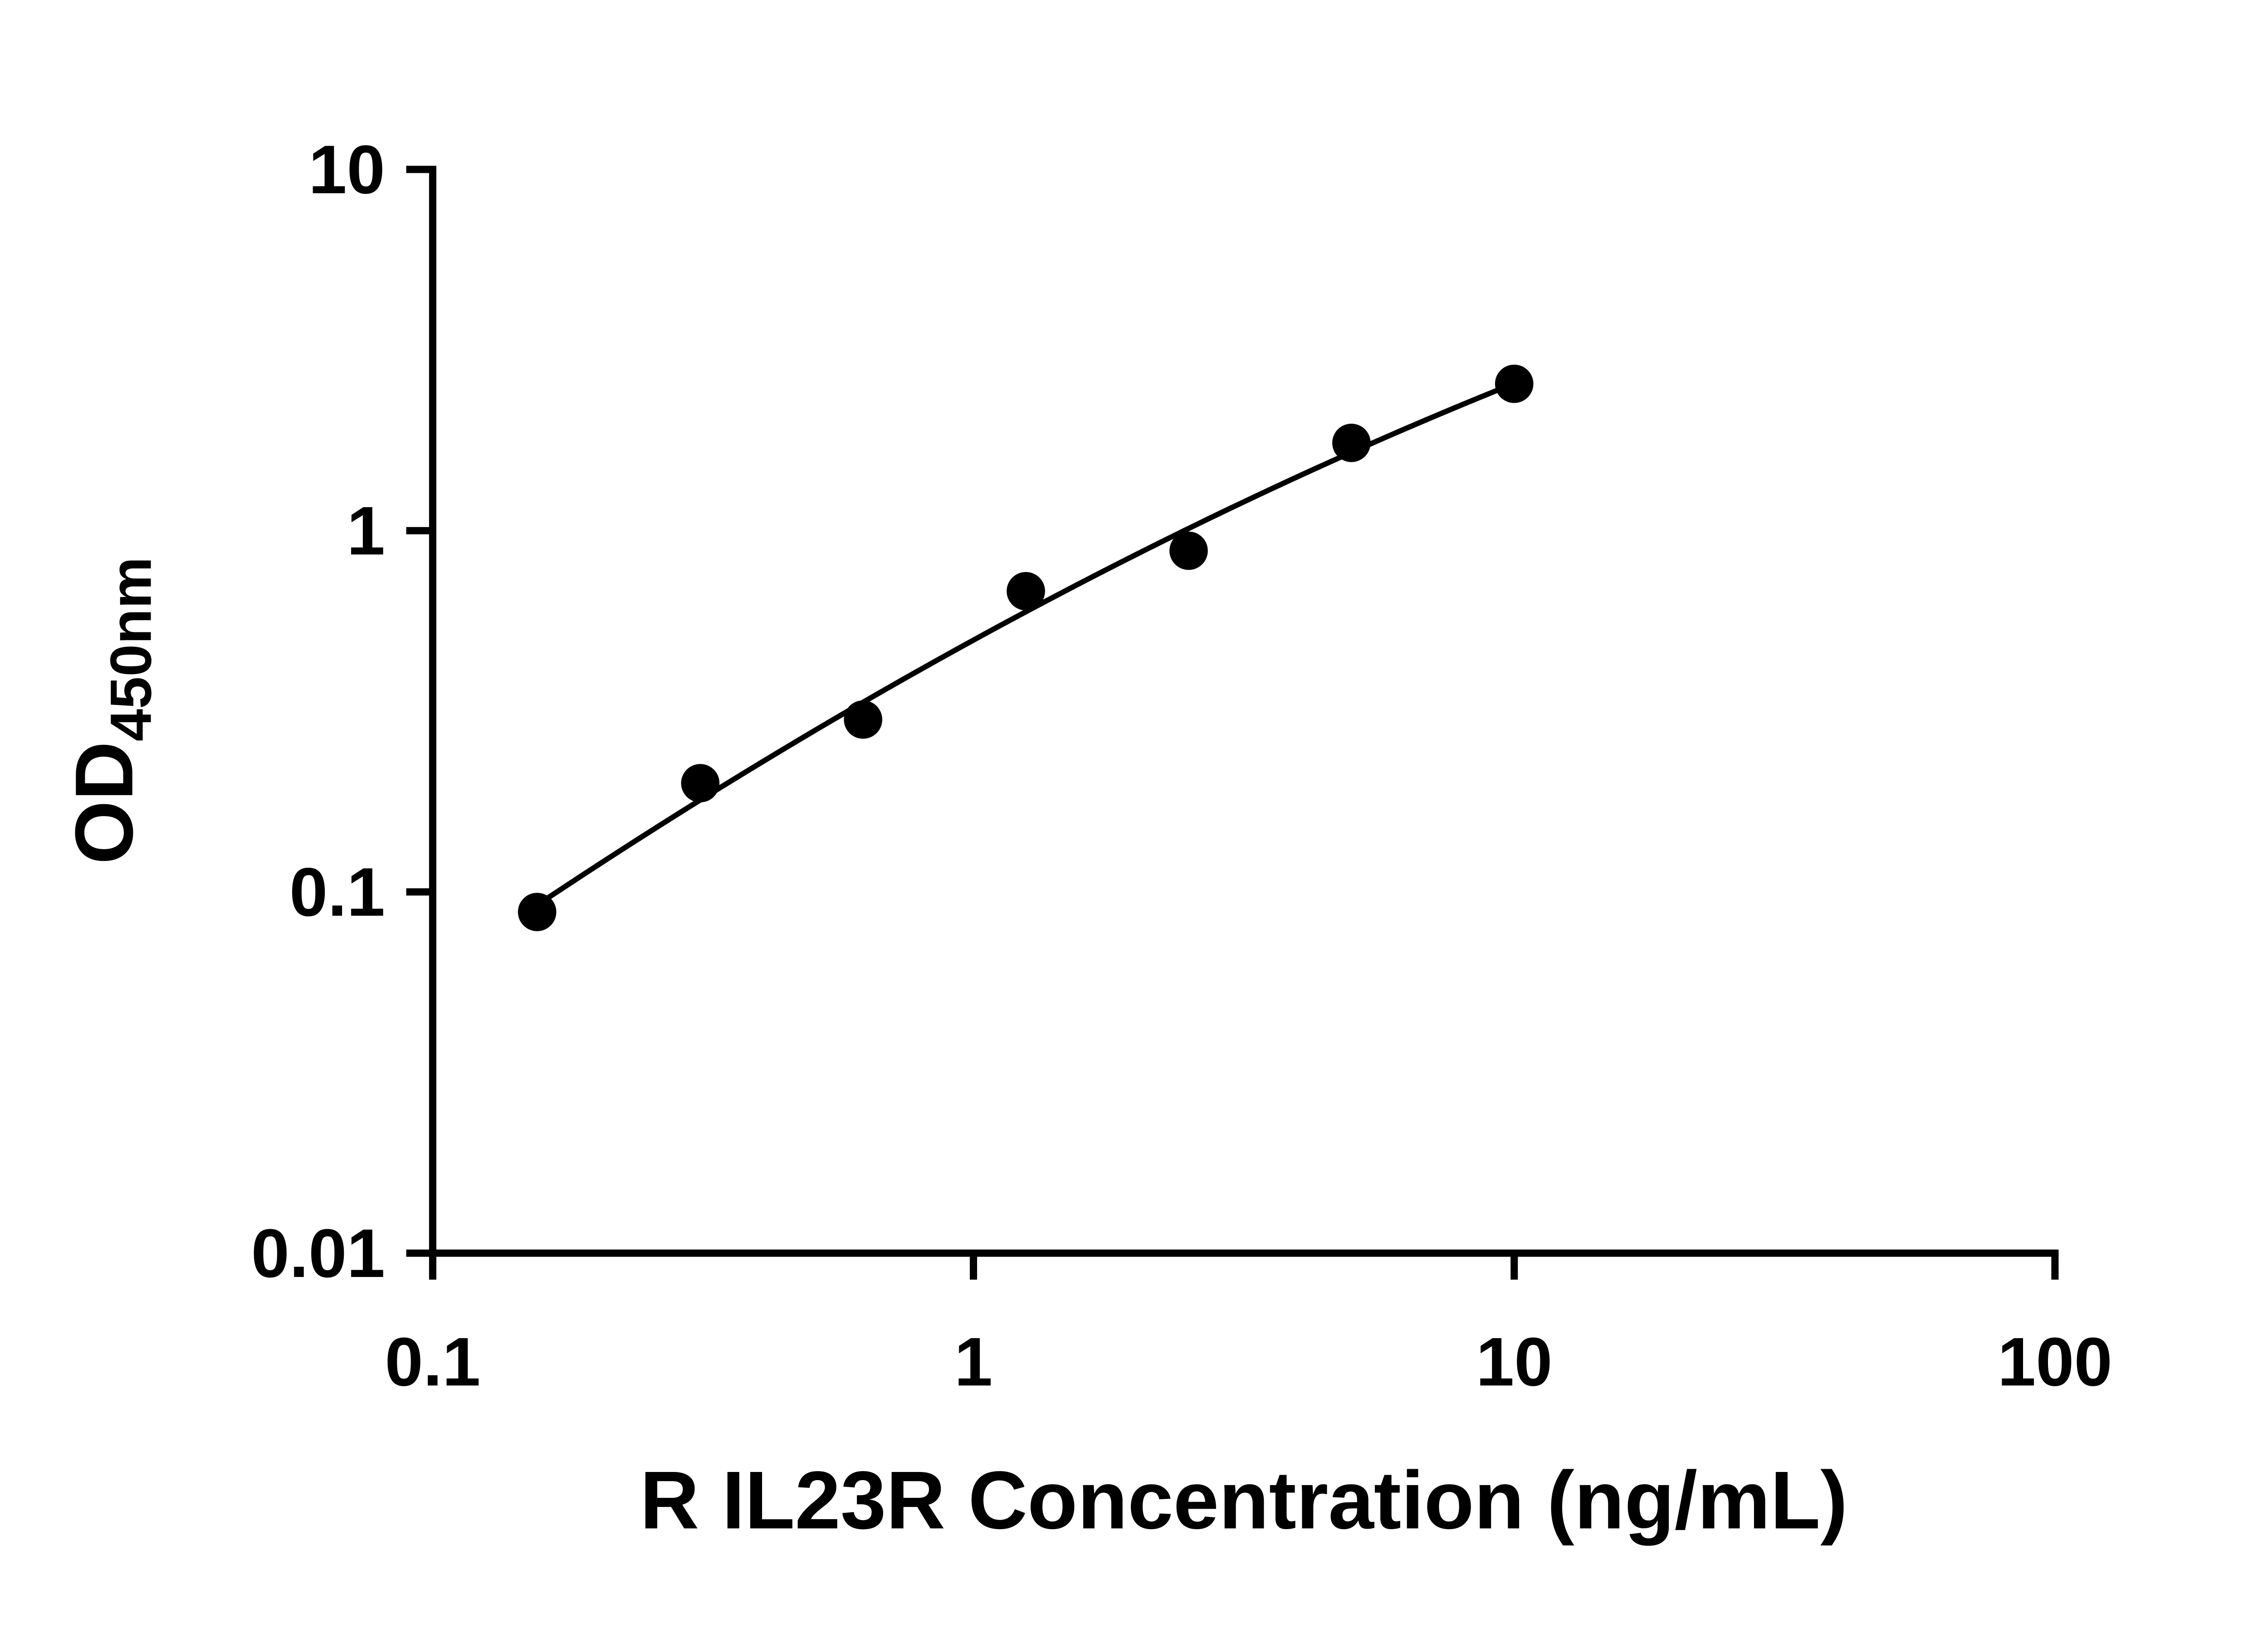 This screenshot has width=2268, height=1633. I want to click on x-tick-label: 10, so click(1514, 1362).